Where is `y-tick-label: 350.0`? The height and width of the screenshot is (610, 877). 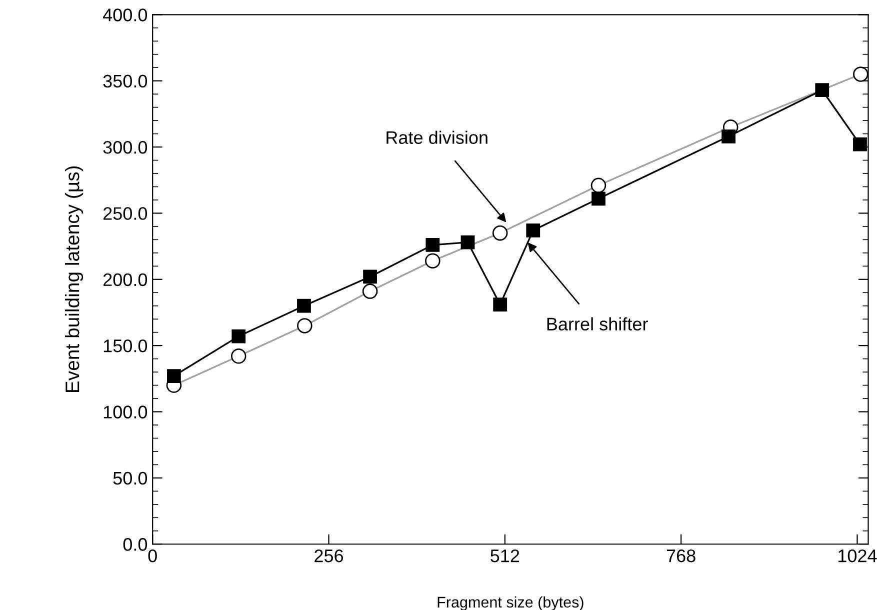
y-tick-label: 350.0 is located at coordinates (125, 81).